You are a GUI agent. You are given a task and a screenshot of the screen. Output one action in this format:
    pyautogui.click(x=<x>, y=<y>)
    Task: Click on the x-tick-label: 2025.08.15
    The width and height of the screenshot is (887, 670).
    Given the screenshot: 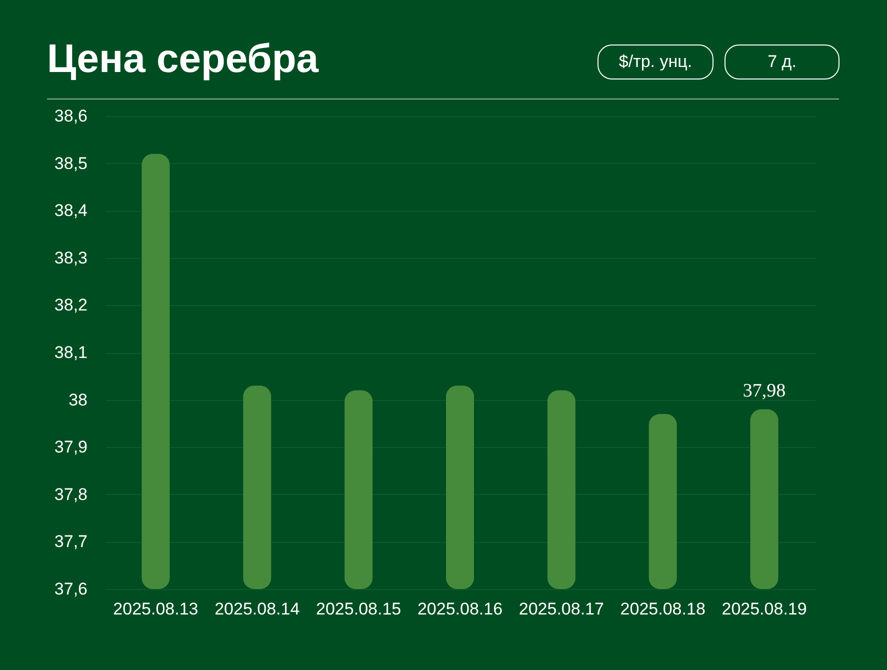 What is the action you would take?
    pyautogui.click(x=359, y=609)
    